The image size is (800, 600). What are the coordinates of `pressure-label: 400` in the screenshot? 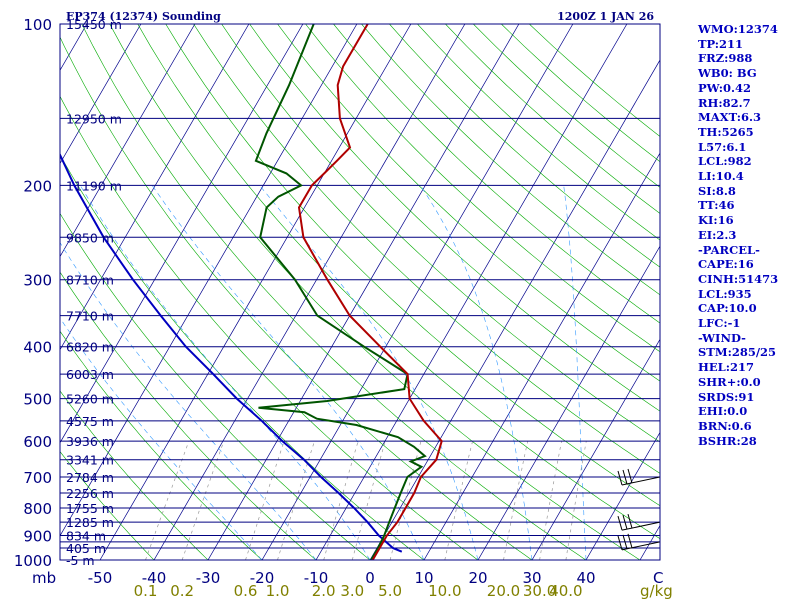 It's located at (37, 348).